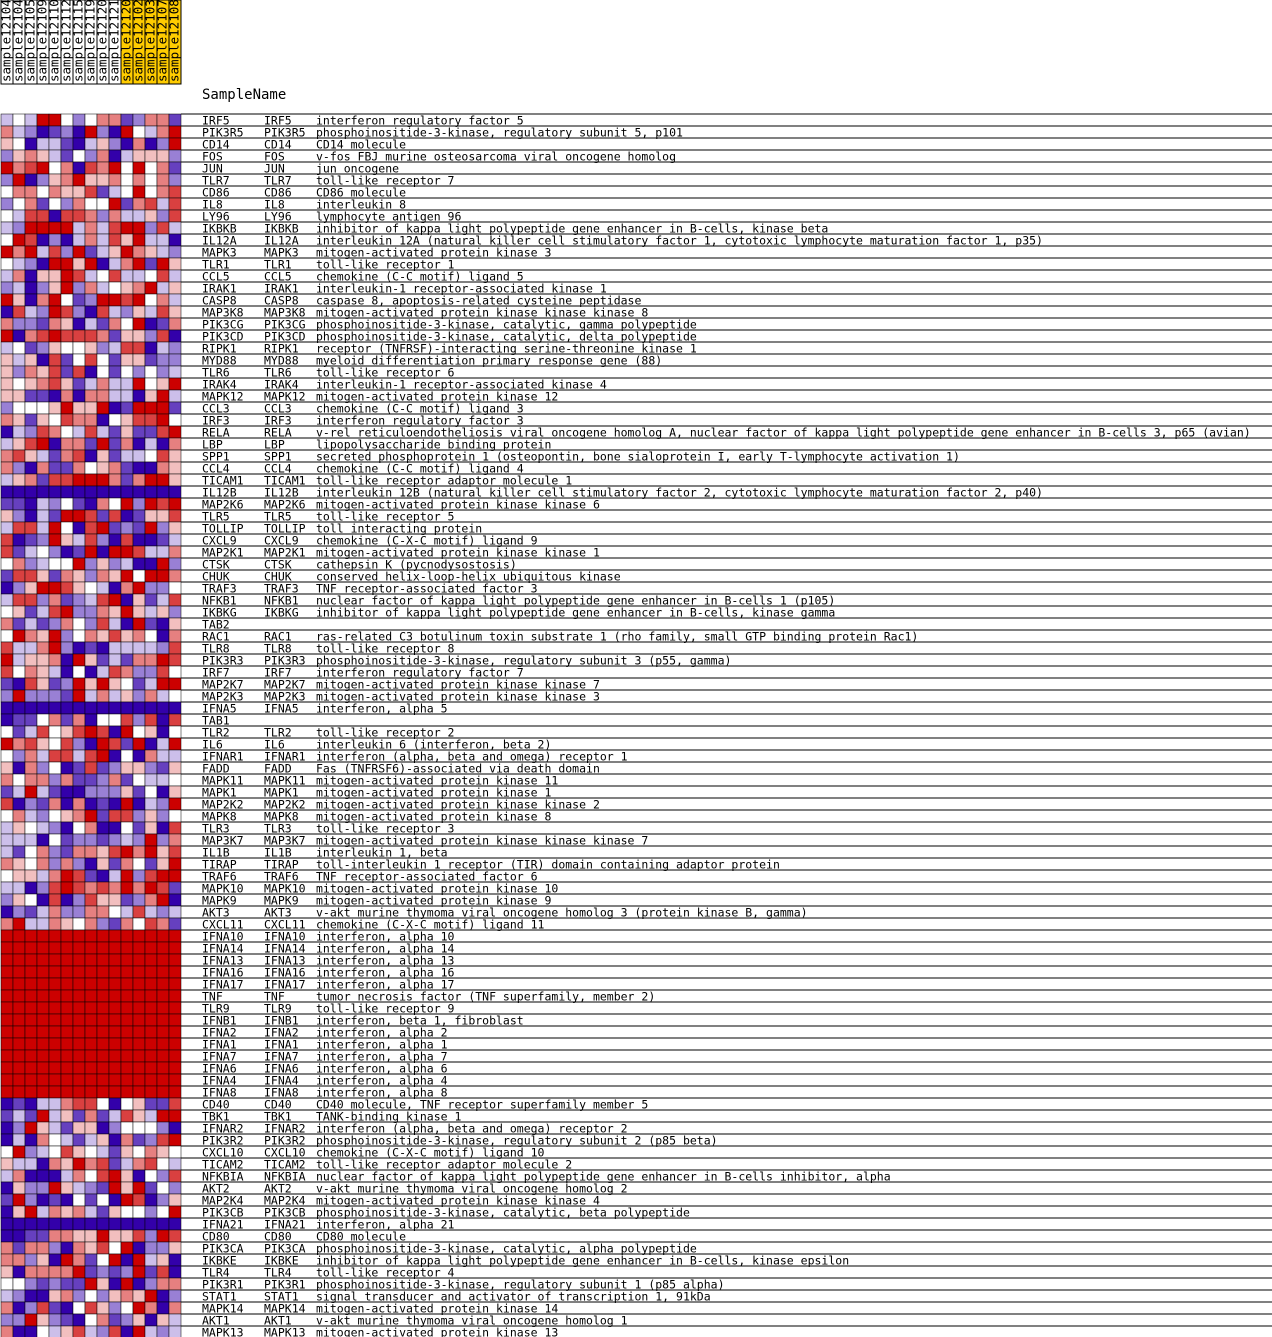 This screenshot has width=1272, height=1337. Describe the element at coordinates (281, 613) in the screenshot. I see `gene-symbol-label: IKBKG` at that location.